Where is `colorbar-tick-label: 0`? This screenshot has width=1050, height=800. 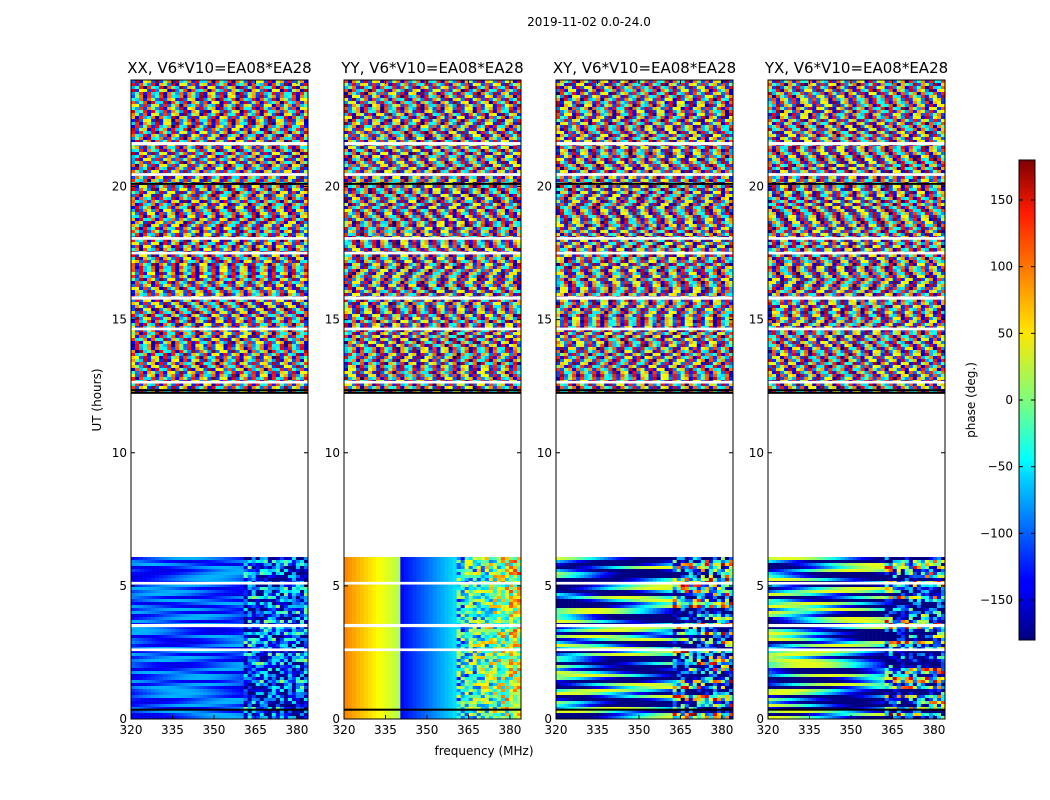
colorbar-tick-label: 0 is located at coordinates (1009, 400).